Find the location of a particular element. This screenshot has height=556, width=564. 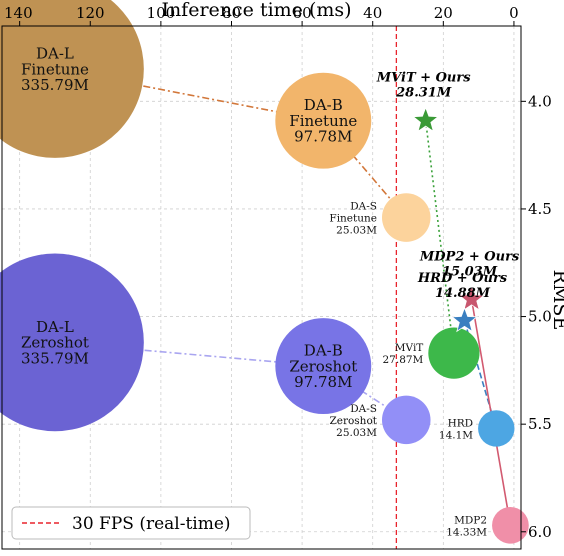

point-name: MViT + Ours is located at coordinates (423, 78).